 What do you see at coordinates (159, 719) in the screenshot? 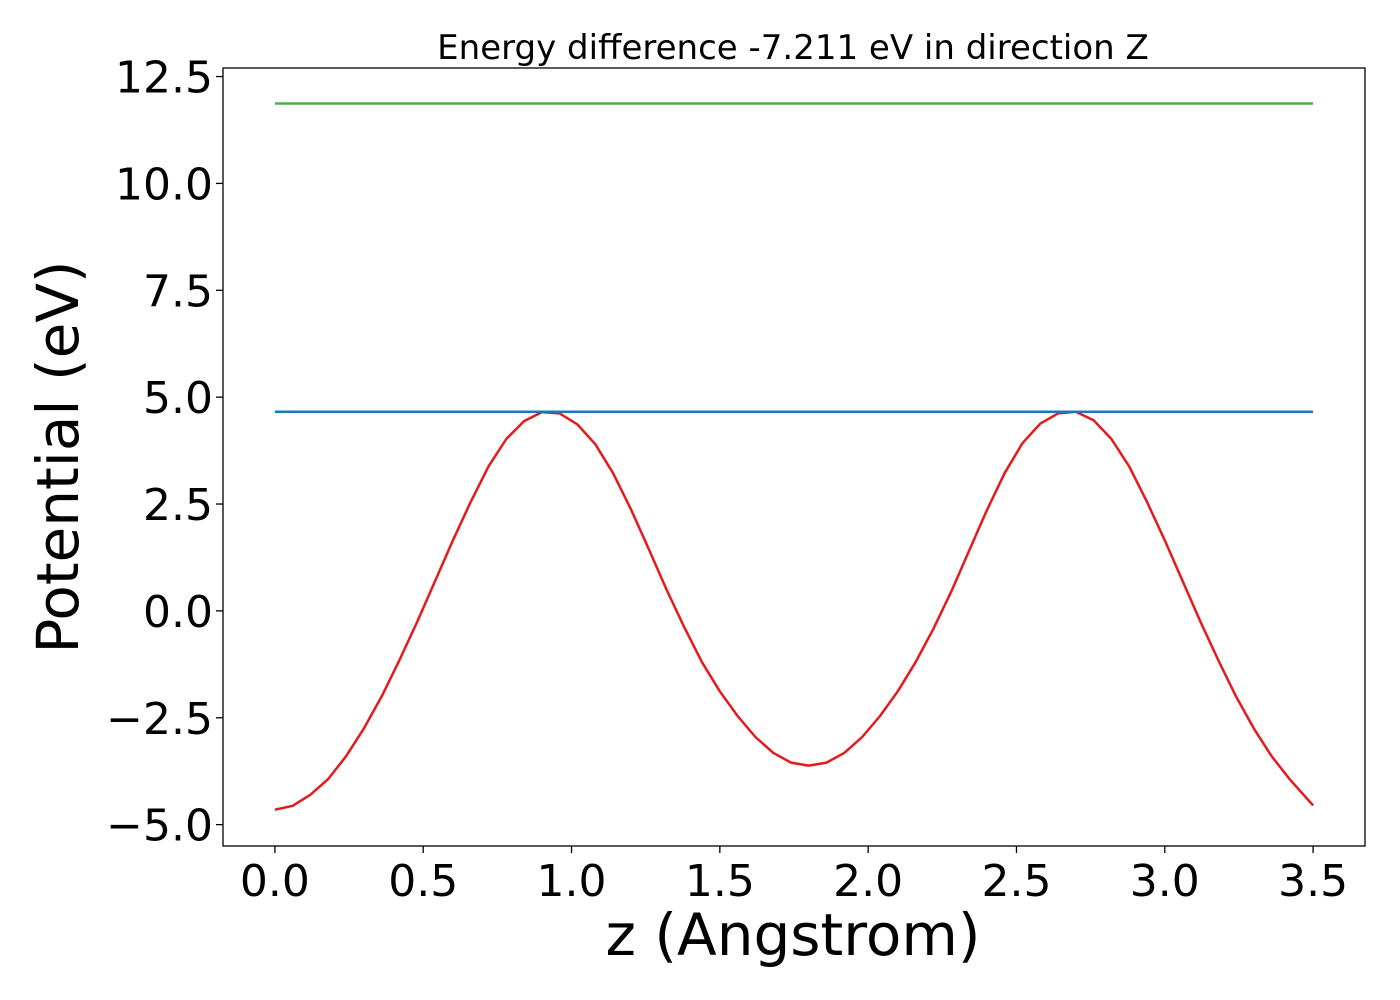
I see `y-tick-label: −2.5` at bounding box center [159, 719].